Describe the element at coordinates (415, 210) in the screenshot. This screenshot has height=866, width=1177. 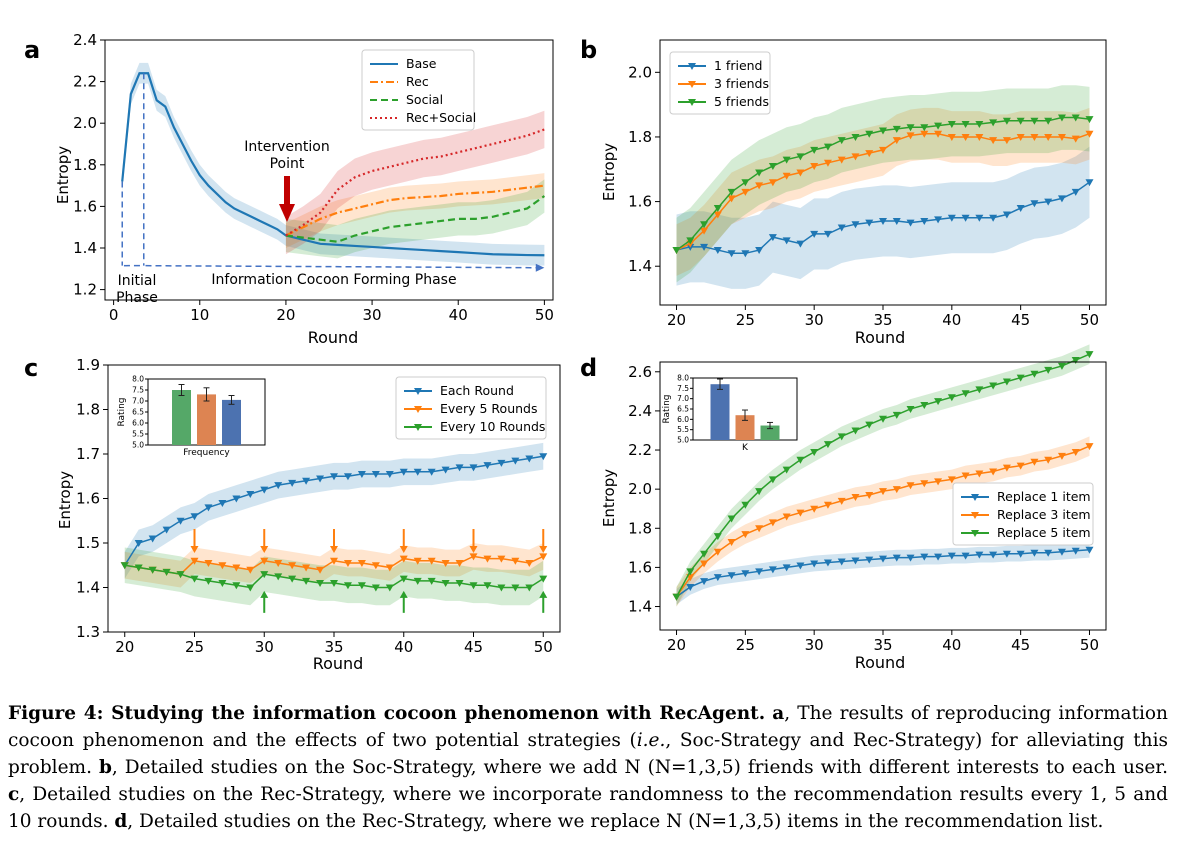
I see `series-line-Rec` at that location.